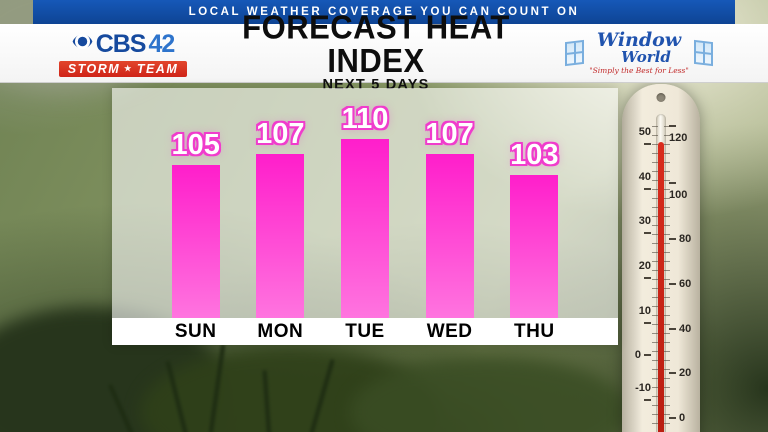 The height and width of the screenshot is (432, 768). I want to click on storm-team-badge: STORM ★ TEAM, so click(123, 68).